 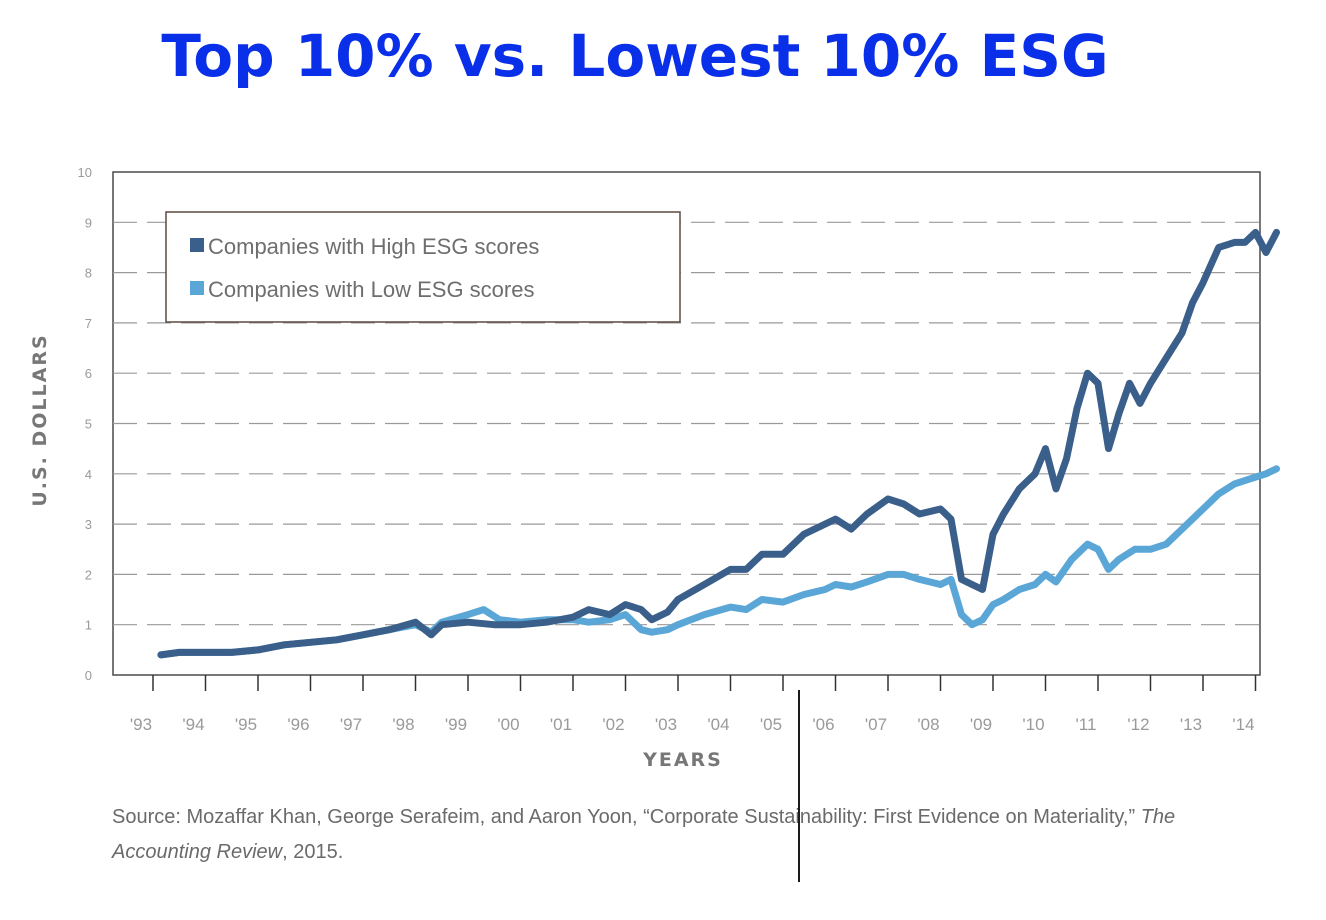 I want to click on legend-swatch-low, so click(x=197, y=288).